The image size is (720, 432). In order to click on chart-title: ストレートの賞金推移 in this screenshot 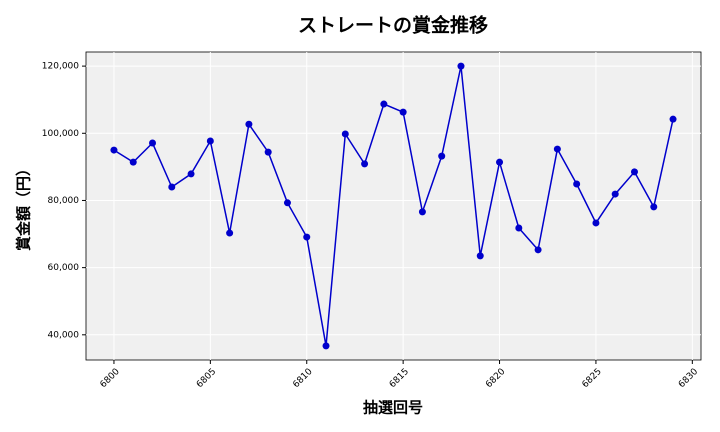, I will do `click(393, 25)`.